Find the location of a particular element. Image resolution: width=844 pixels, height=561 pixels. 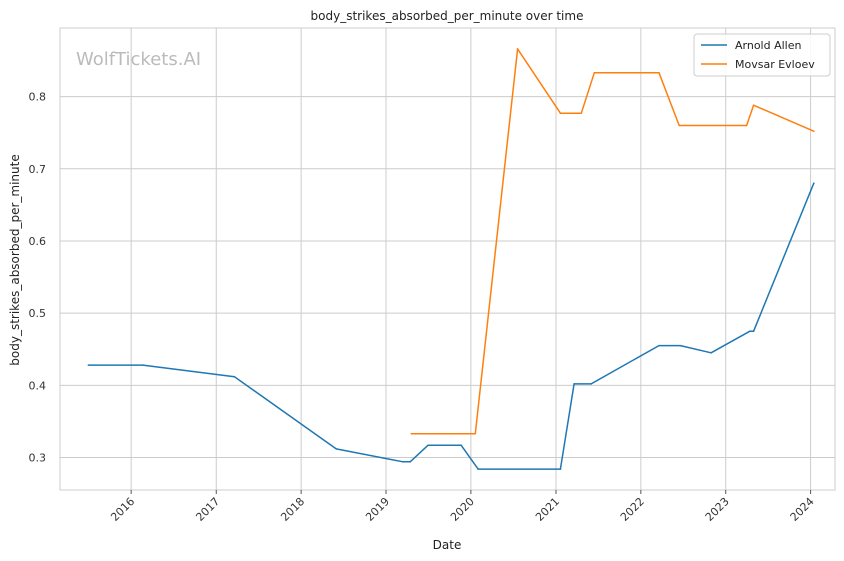

x-tick-label: 2016 is located at coordinates (122, 509).